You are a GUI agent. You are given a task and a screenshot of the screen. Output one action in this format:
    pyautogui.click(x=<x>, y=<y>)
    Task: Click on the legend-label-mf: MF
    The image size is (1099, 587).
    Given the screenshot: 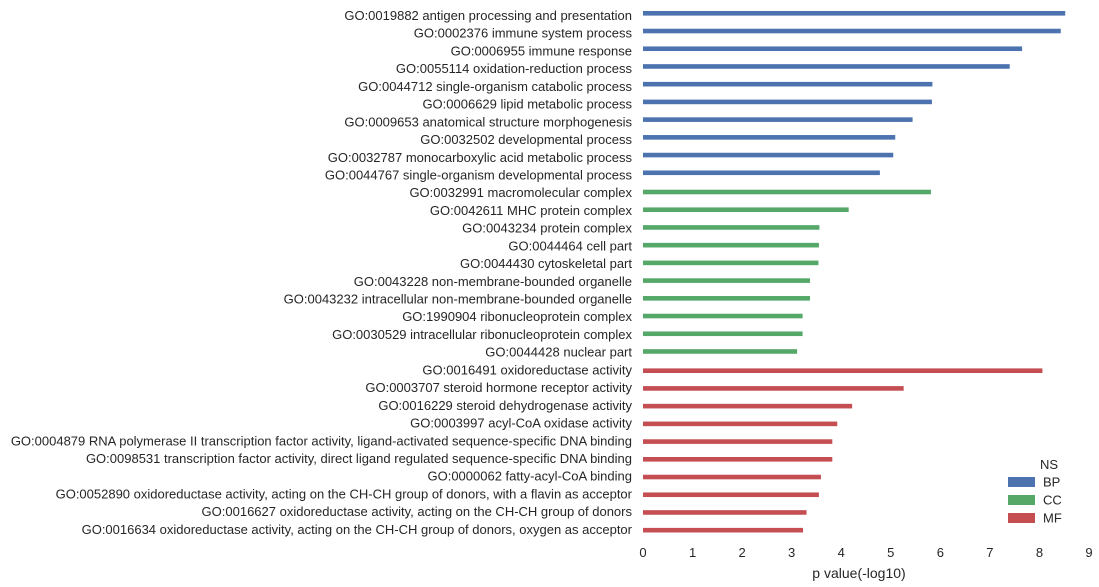 What is the action you would take?
    pyautogui.click(x=1052, y=518)
    